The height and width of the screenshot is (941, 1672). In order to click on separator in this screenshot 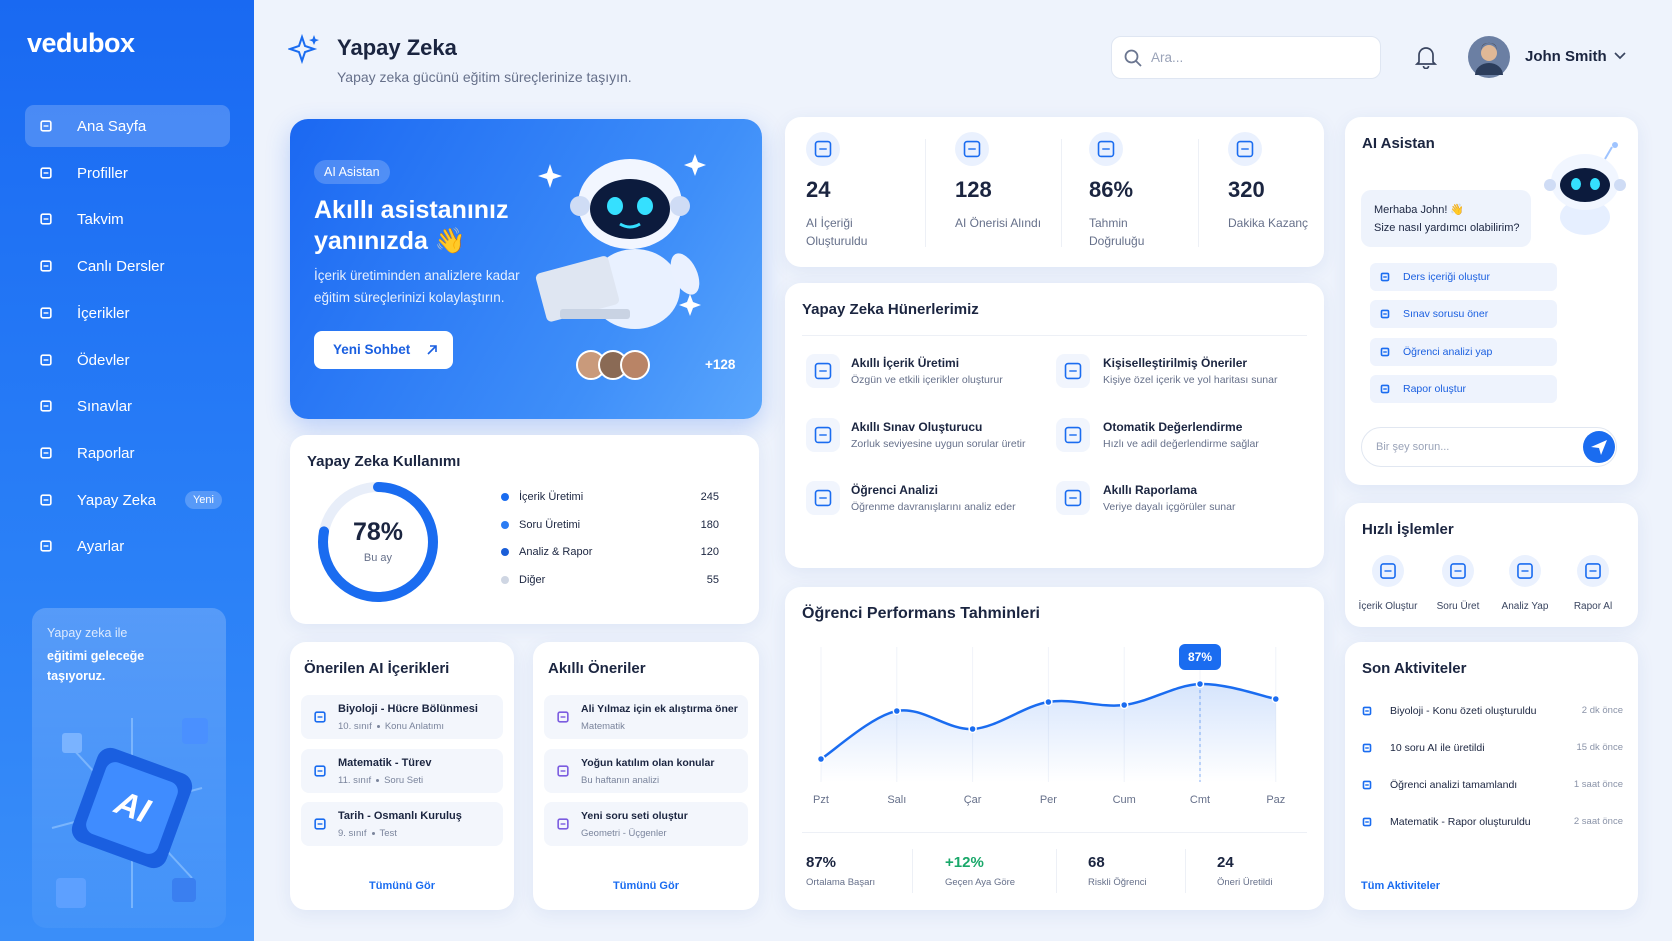, I will do `click(378, 780)`.